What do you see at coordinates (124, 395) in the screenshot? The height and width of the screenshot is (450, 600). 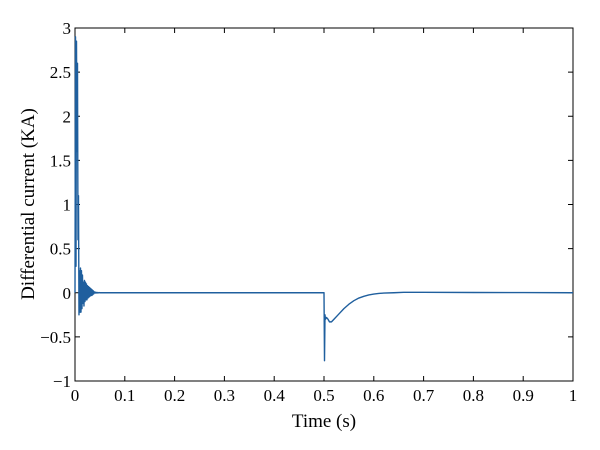 I see `x-tick-label: 0.1` at bounding box center [124, 395].